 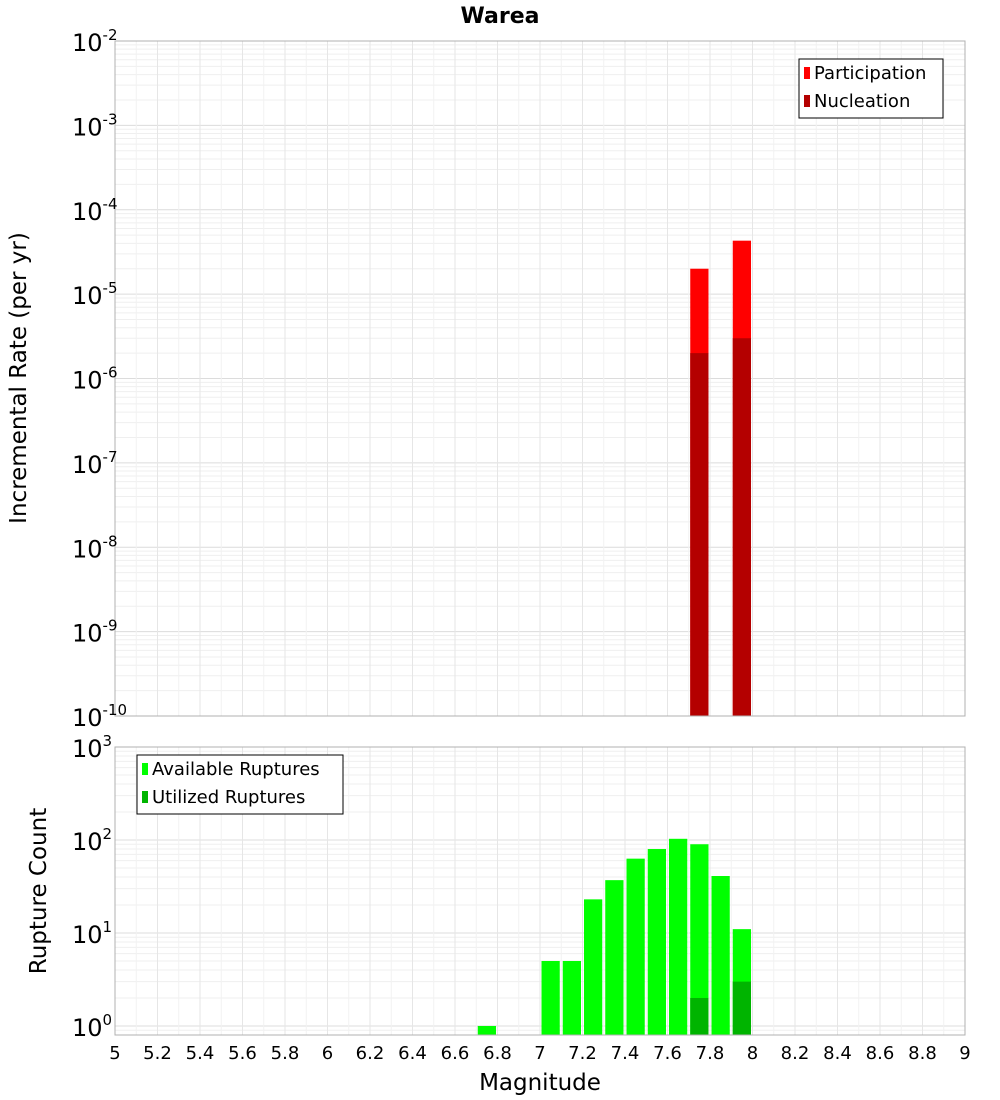 What do you see at coordinates (539, 1053) in the screenshot?
I see `x-tick-label: 7` at bounding box center [539, 1053].